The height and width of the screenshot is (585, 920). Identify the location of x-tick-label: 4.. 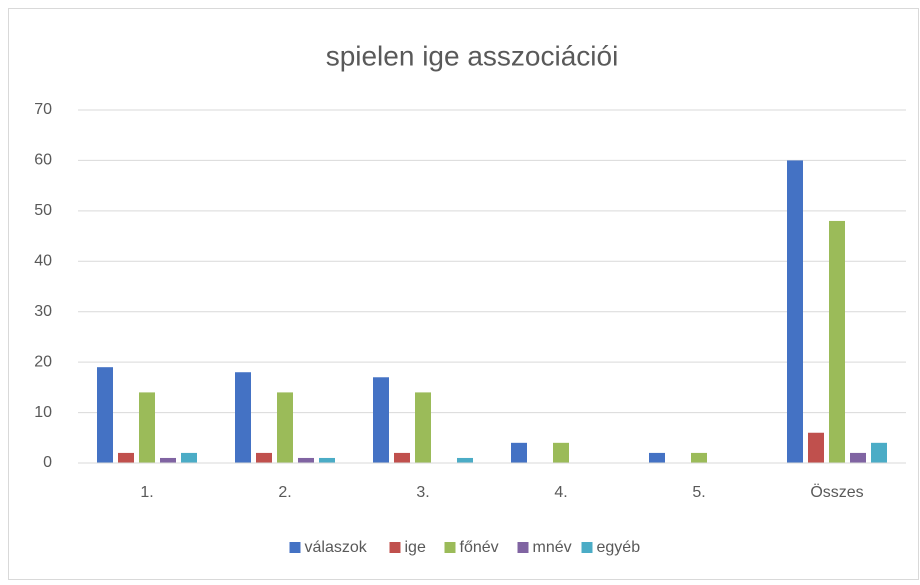
(560, 492).